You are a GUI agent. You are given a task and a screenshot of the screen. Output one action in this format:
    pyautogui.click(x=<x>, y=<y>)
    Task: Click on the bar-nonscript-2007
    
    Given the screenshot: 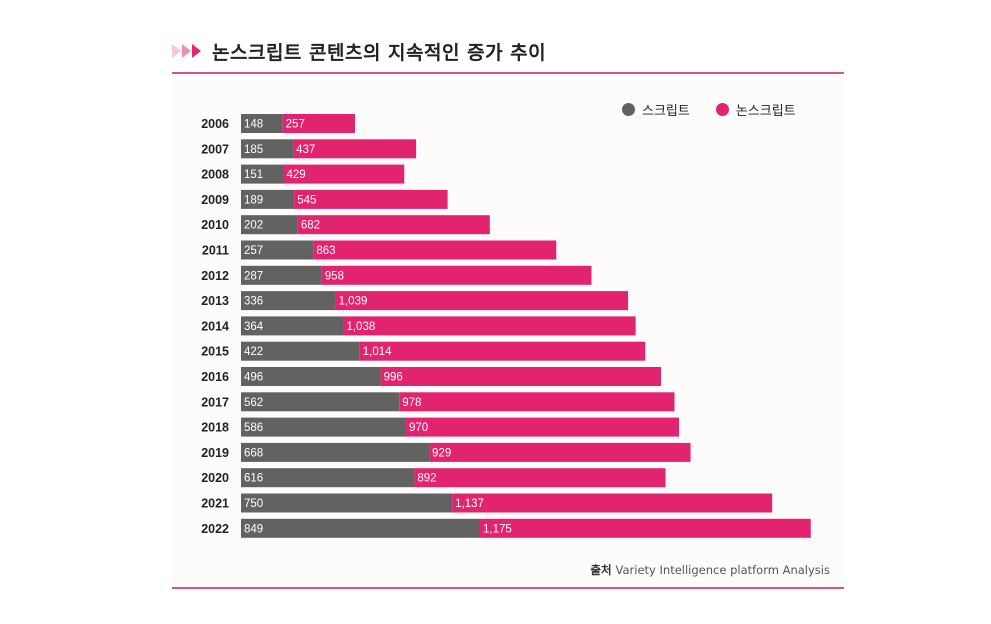 What is the action you would take?
    pyautogui.click(x=355, y=149)
    